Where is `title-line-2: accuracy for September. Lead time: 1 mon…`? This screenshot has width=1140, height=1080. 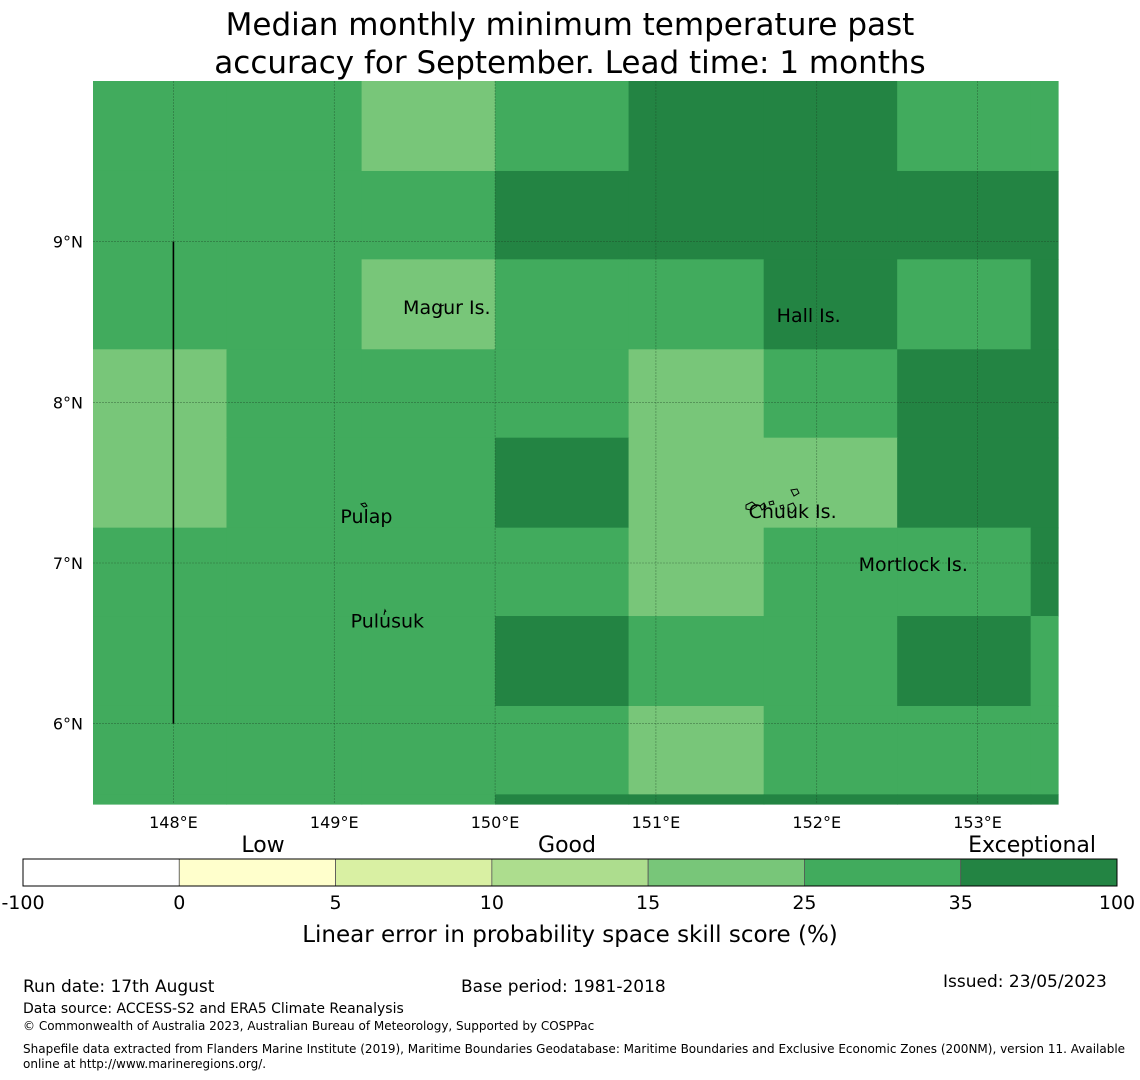
title-line-2: accuracy for September. Lead time: 1 mon… is located at coordinates (570, 63).